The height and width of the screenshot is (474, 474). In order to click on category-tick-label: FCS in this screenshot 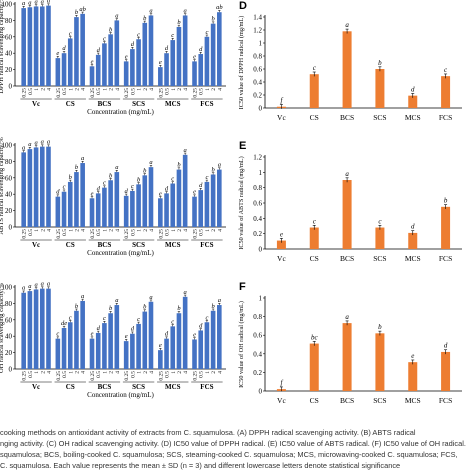, I will do `click(445, 117)`.